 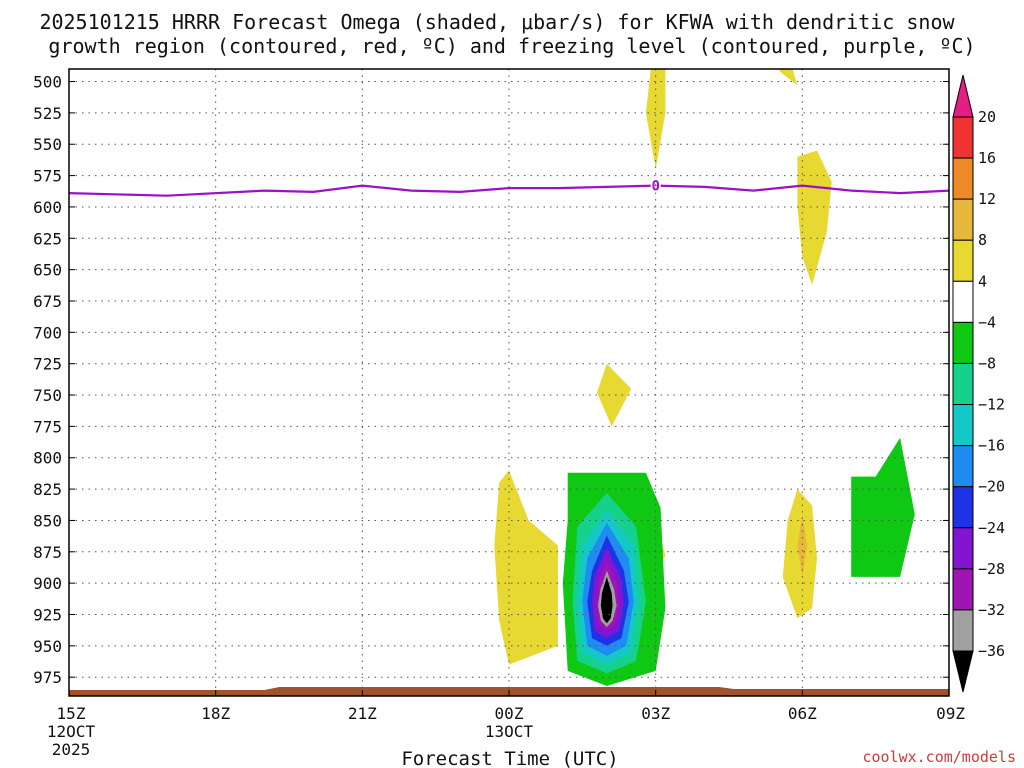 I want to click on omega-region-upward-weak-0600-mid, so click(x=814, y=217).